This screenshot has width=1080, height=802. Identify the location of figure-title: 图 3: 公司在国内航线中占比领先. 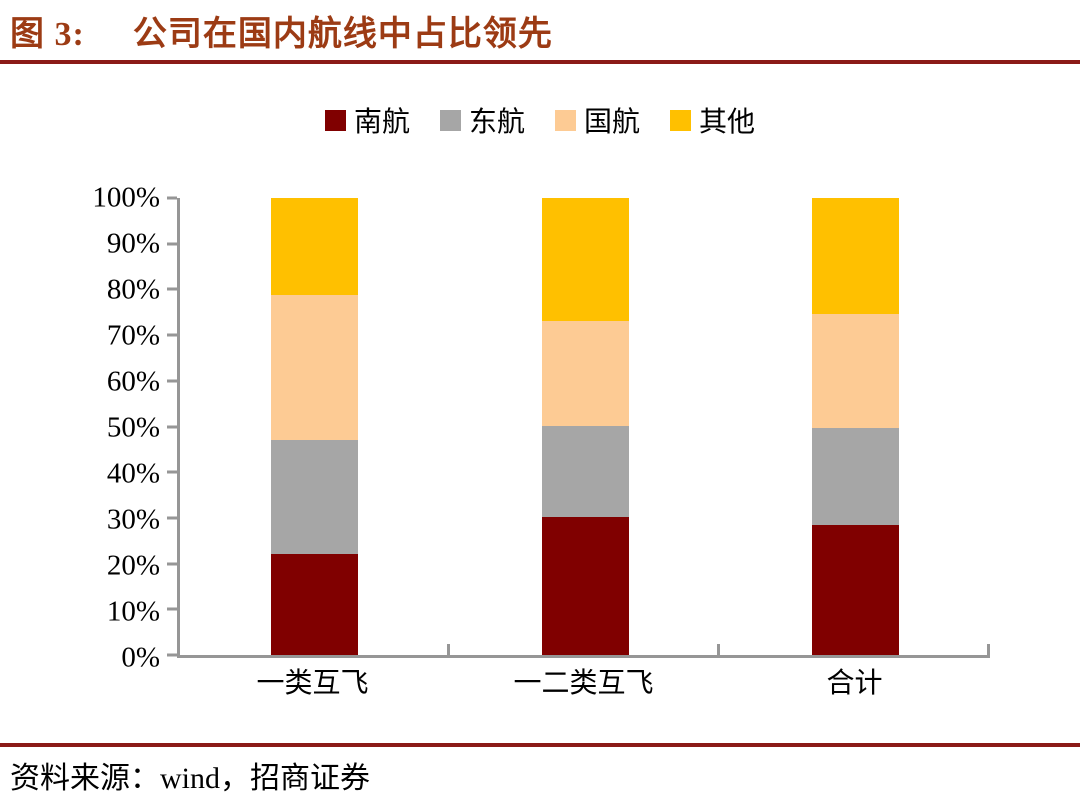
(281, 30).